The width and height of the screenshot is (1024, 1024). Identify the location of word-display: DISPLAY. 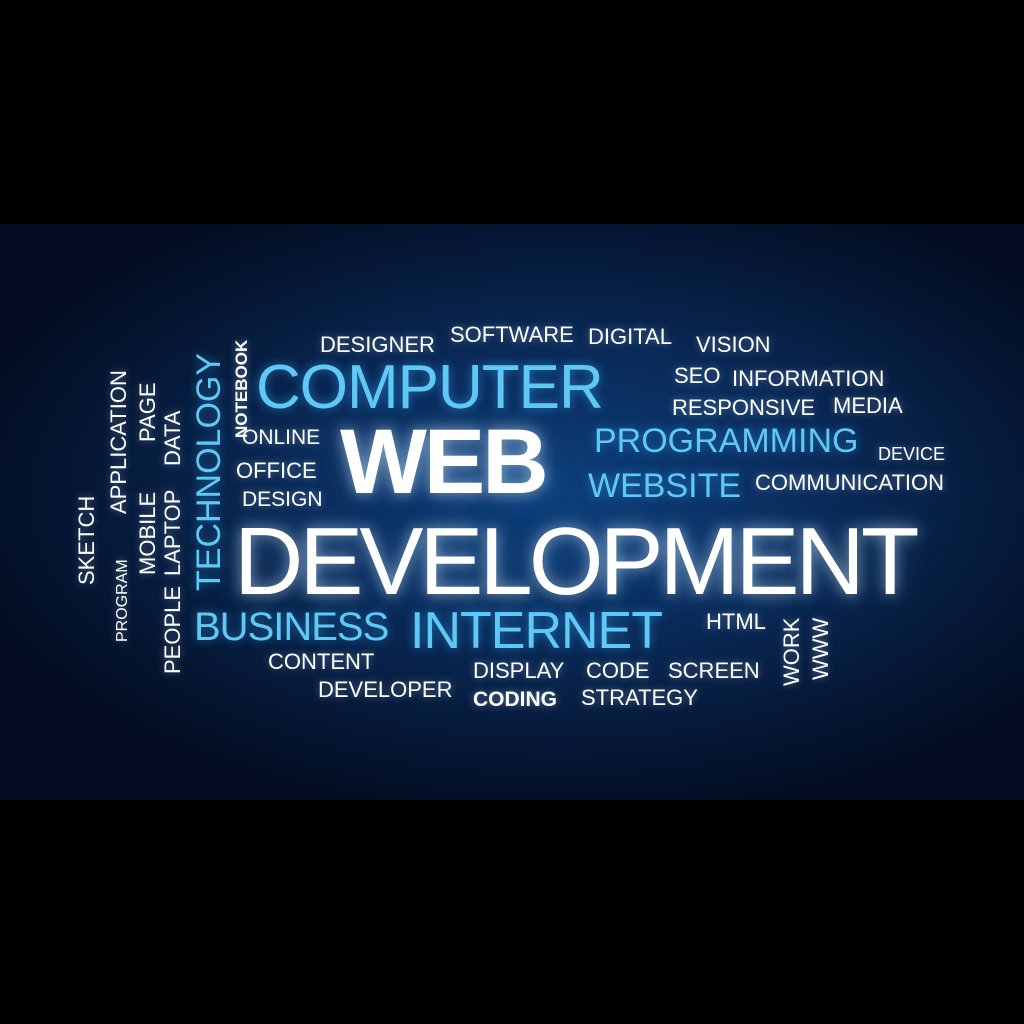
(519, 670).